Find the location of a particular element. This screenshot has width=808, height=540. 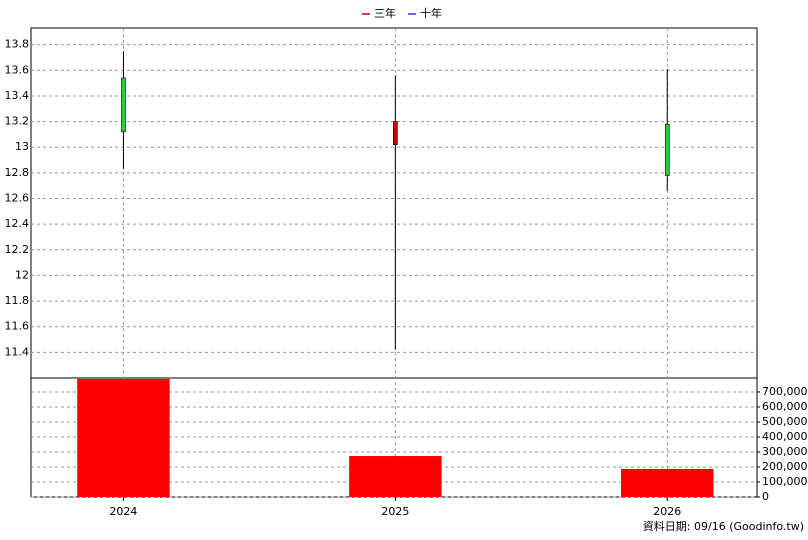

y2-tick-label: 0 is located at coordinates (765, 496).